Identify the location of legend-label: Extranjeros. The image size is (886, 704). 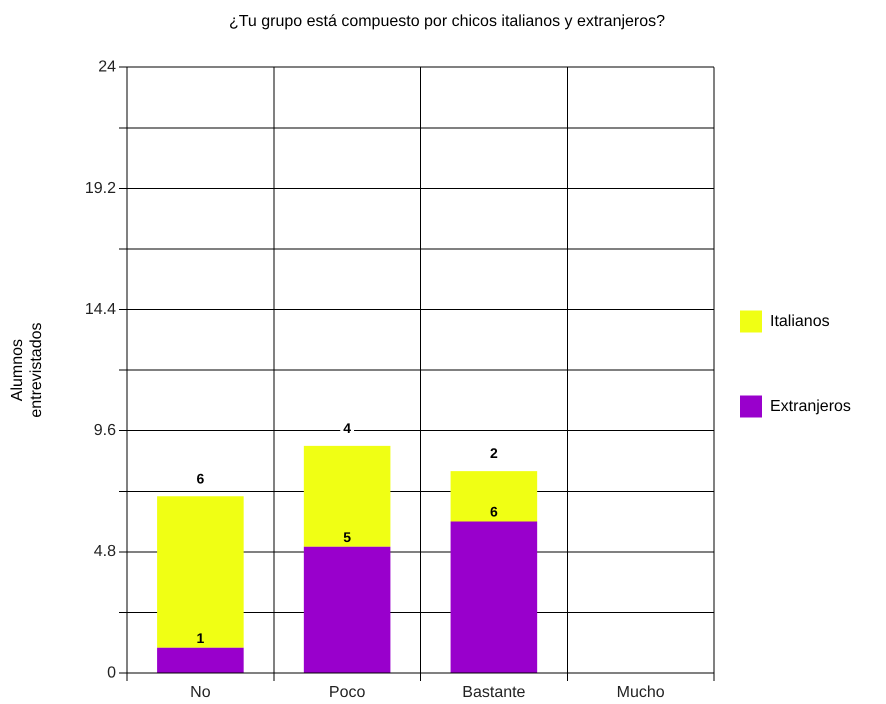
(810, 406).